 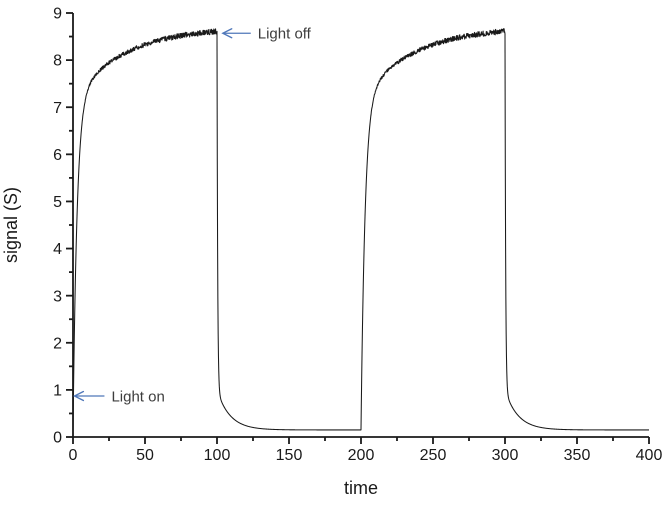 I want to click on y-tick-label: 2, so click(x=57, y=343).